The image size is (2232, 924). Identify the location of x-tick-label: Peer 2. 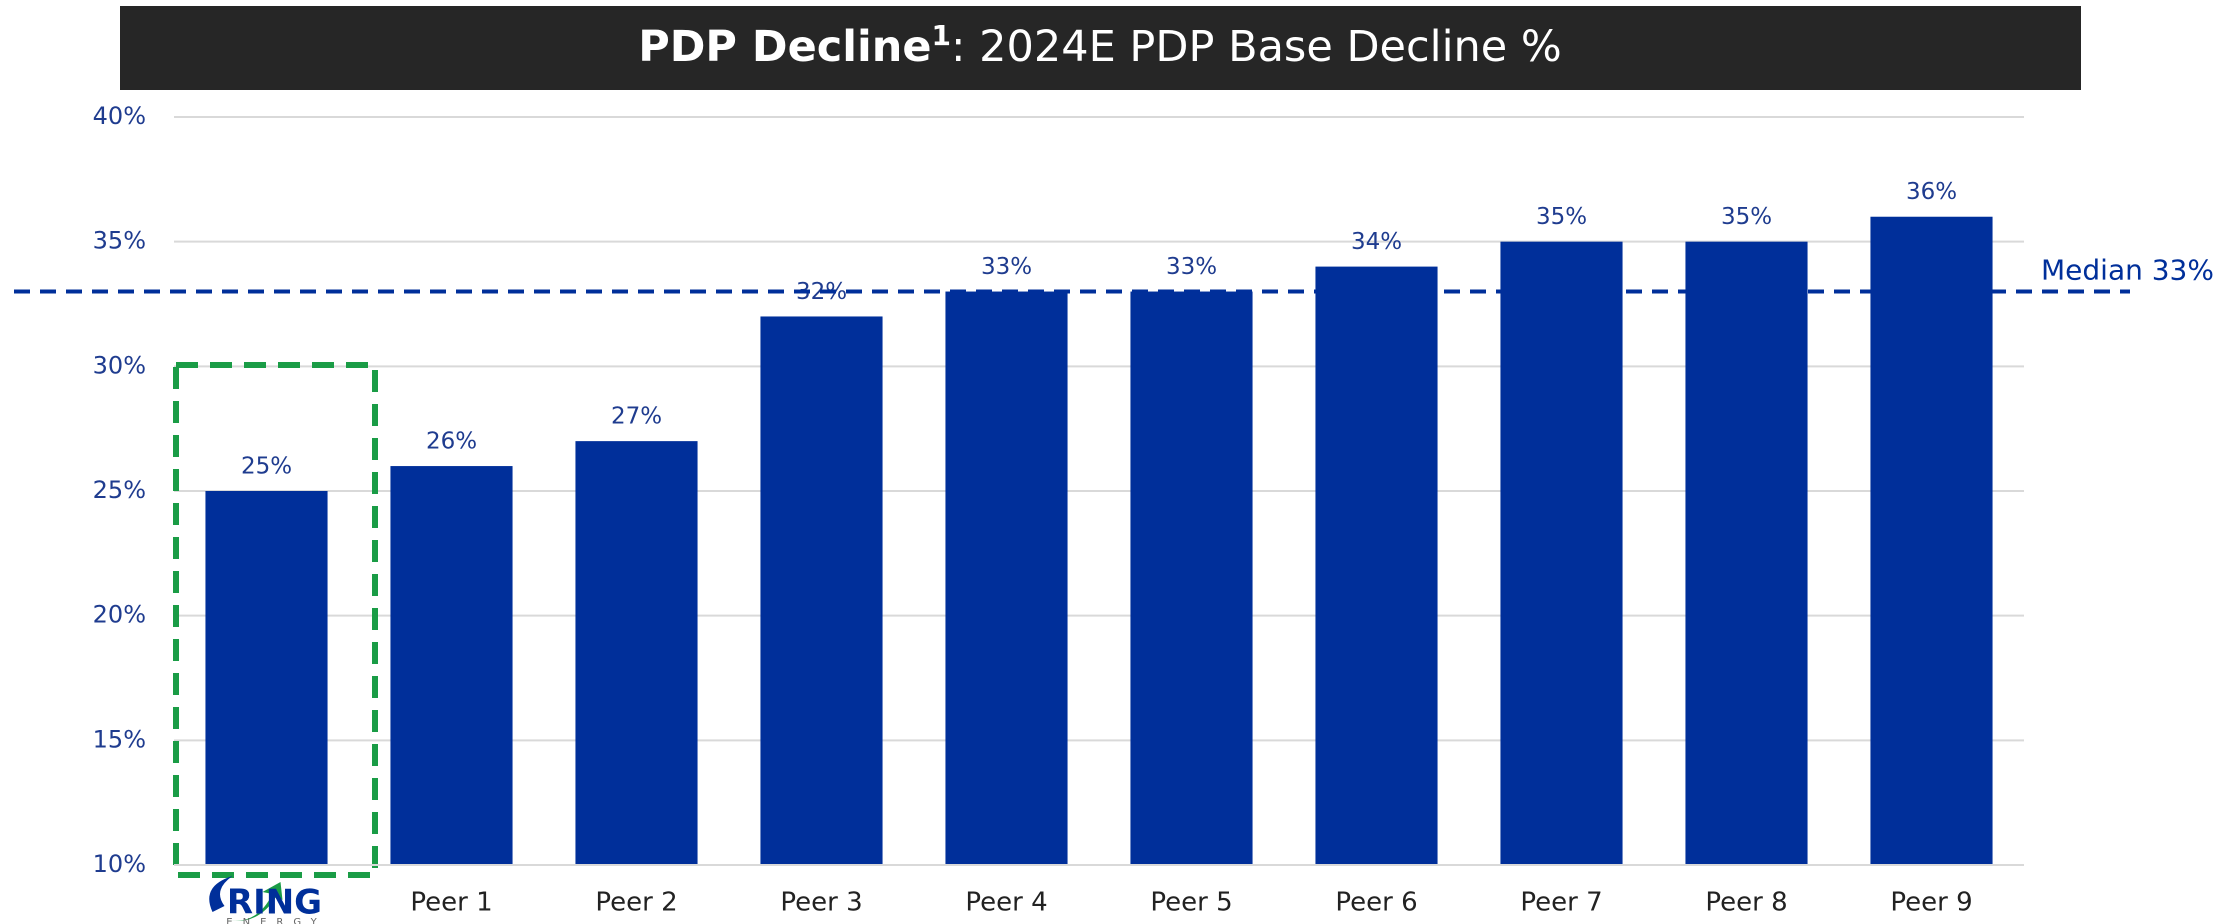
(636, 903).